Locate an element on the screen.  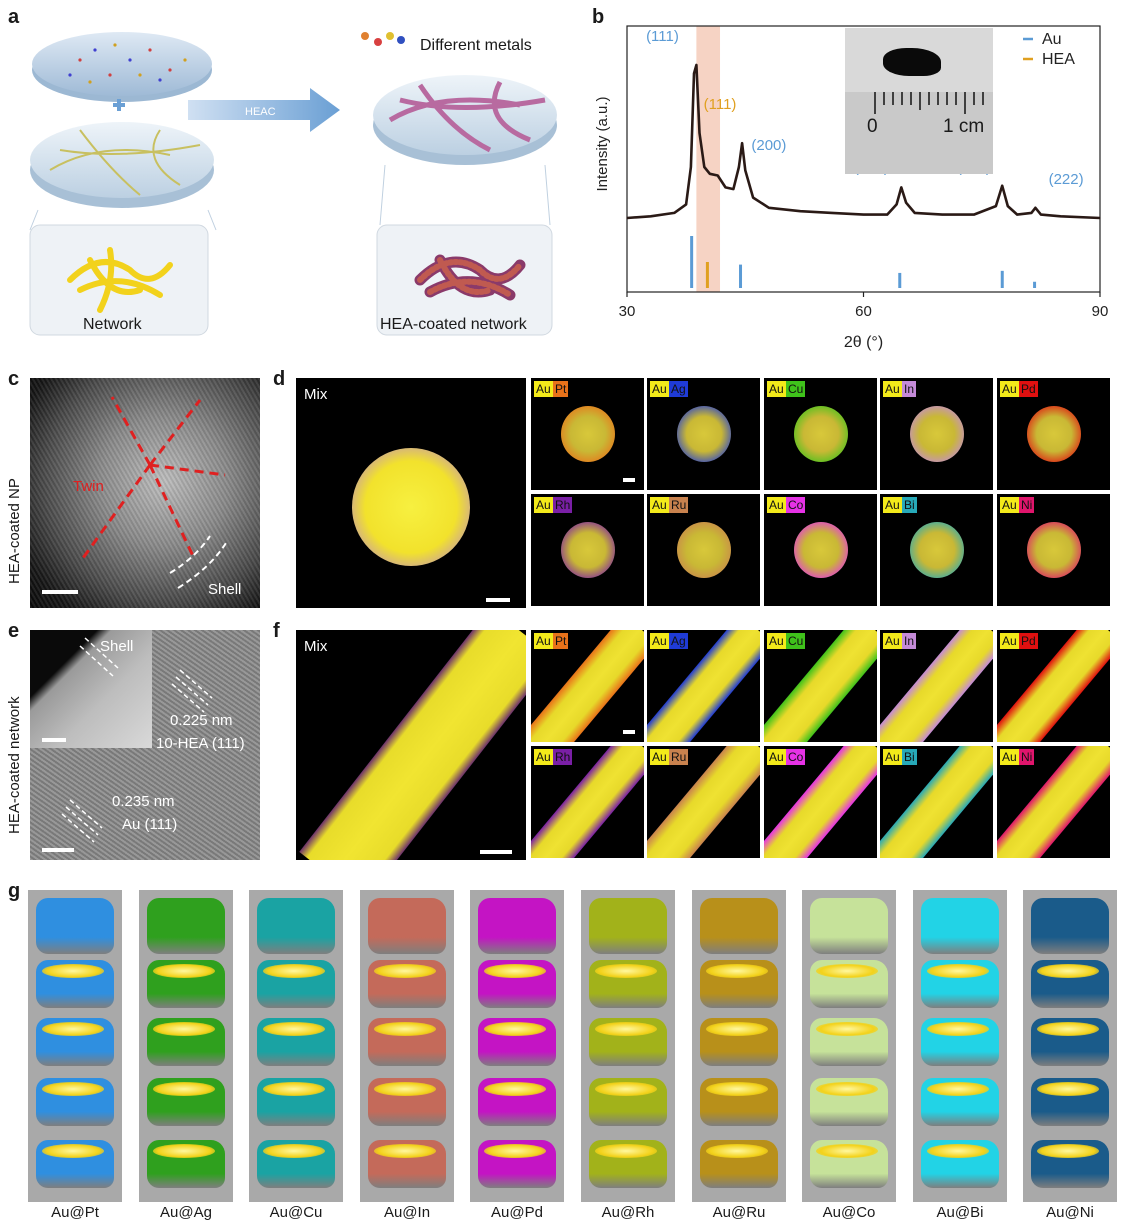
eds-map-np-au-ni: Au Ni is located at coordinates (1053, 550).